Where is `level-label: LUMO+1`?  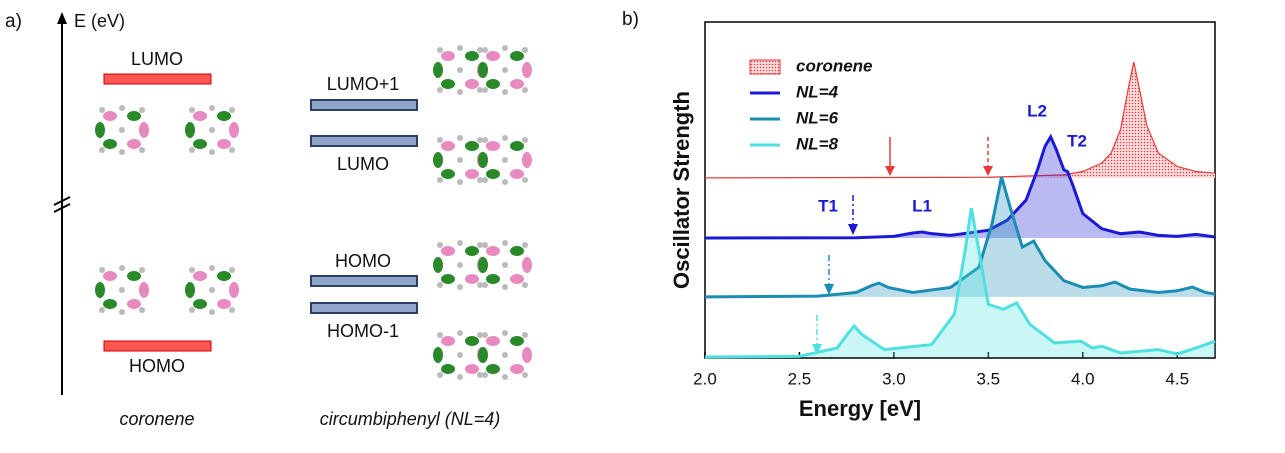 level-label: LUMO+1 is located at coordinates (363, 84).